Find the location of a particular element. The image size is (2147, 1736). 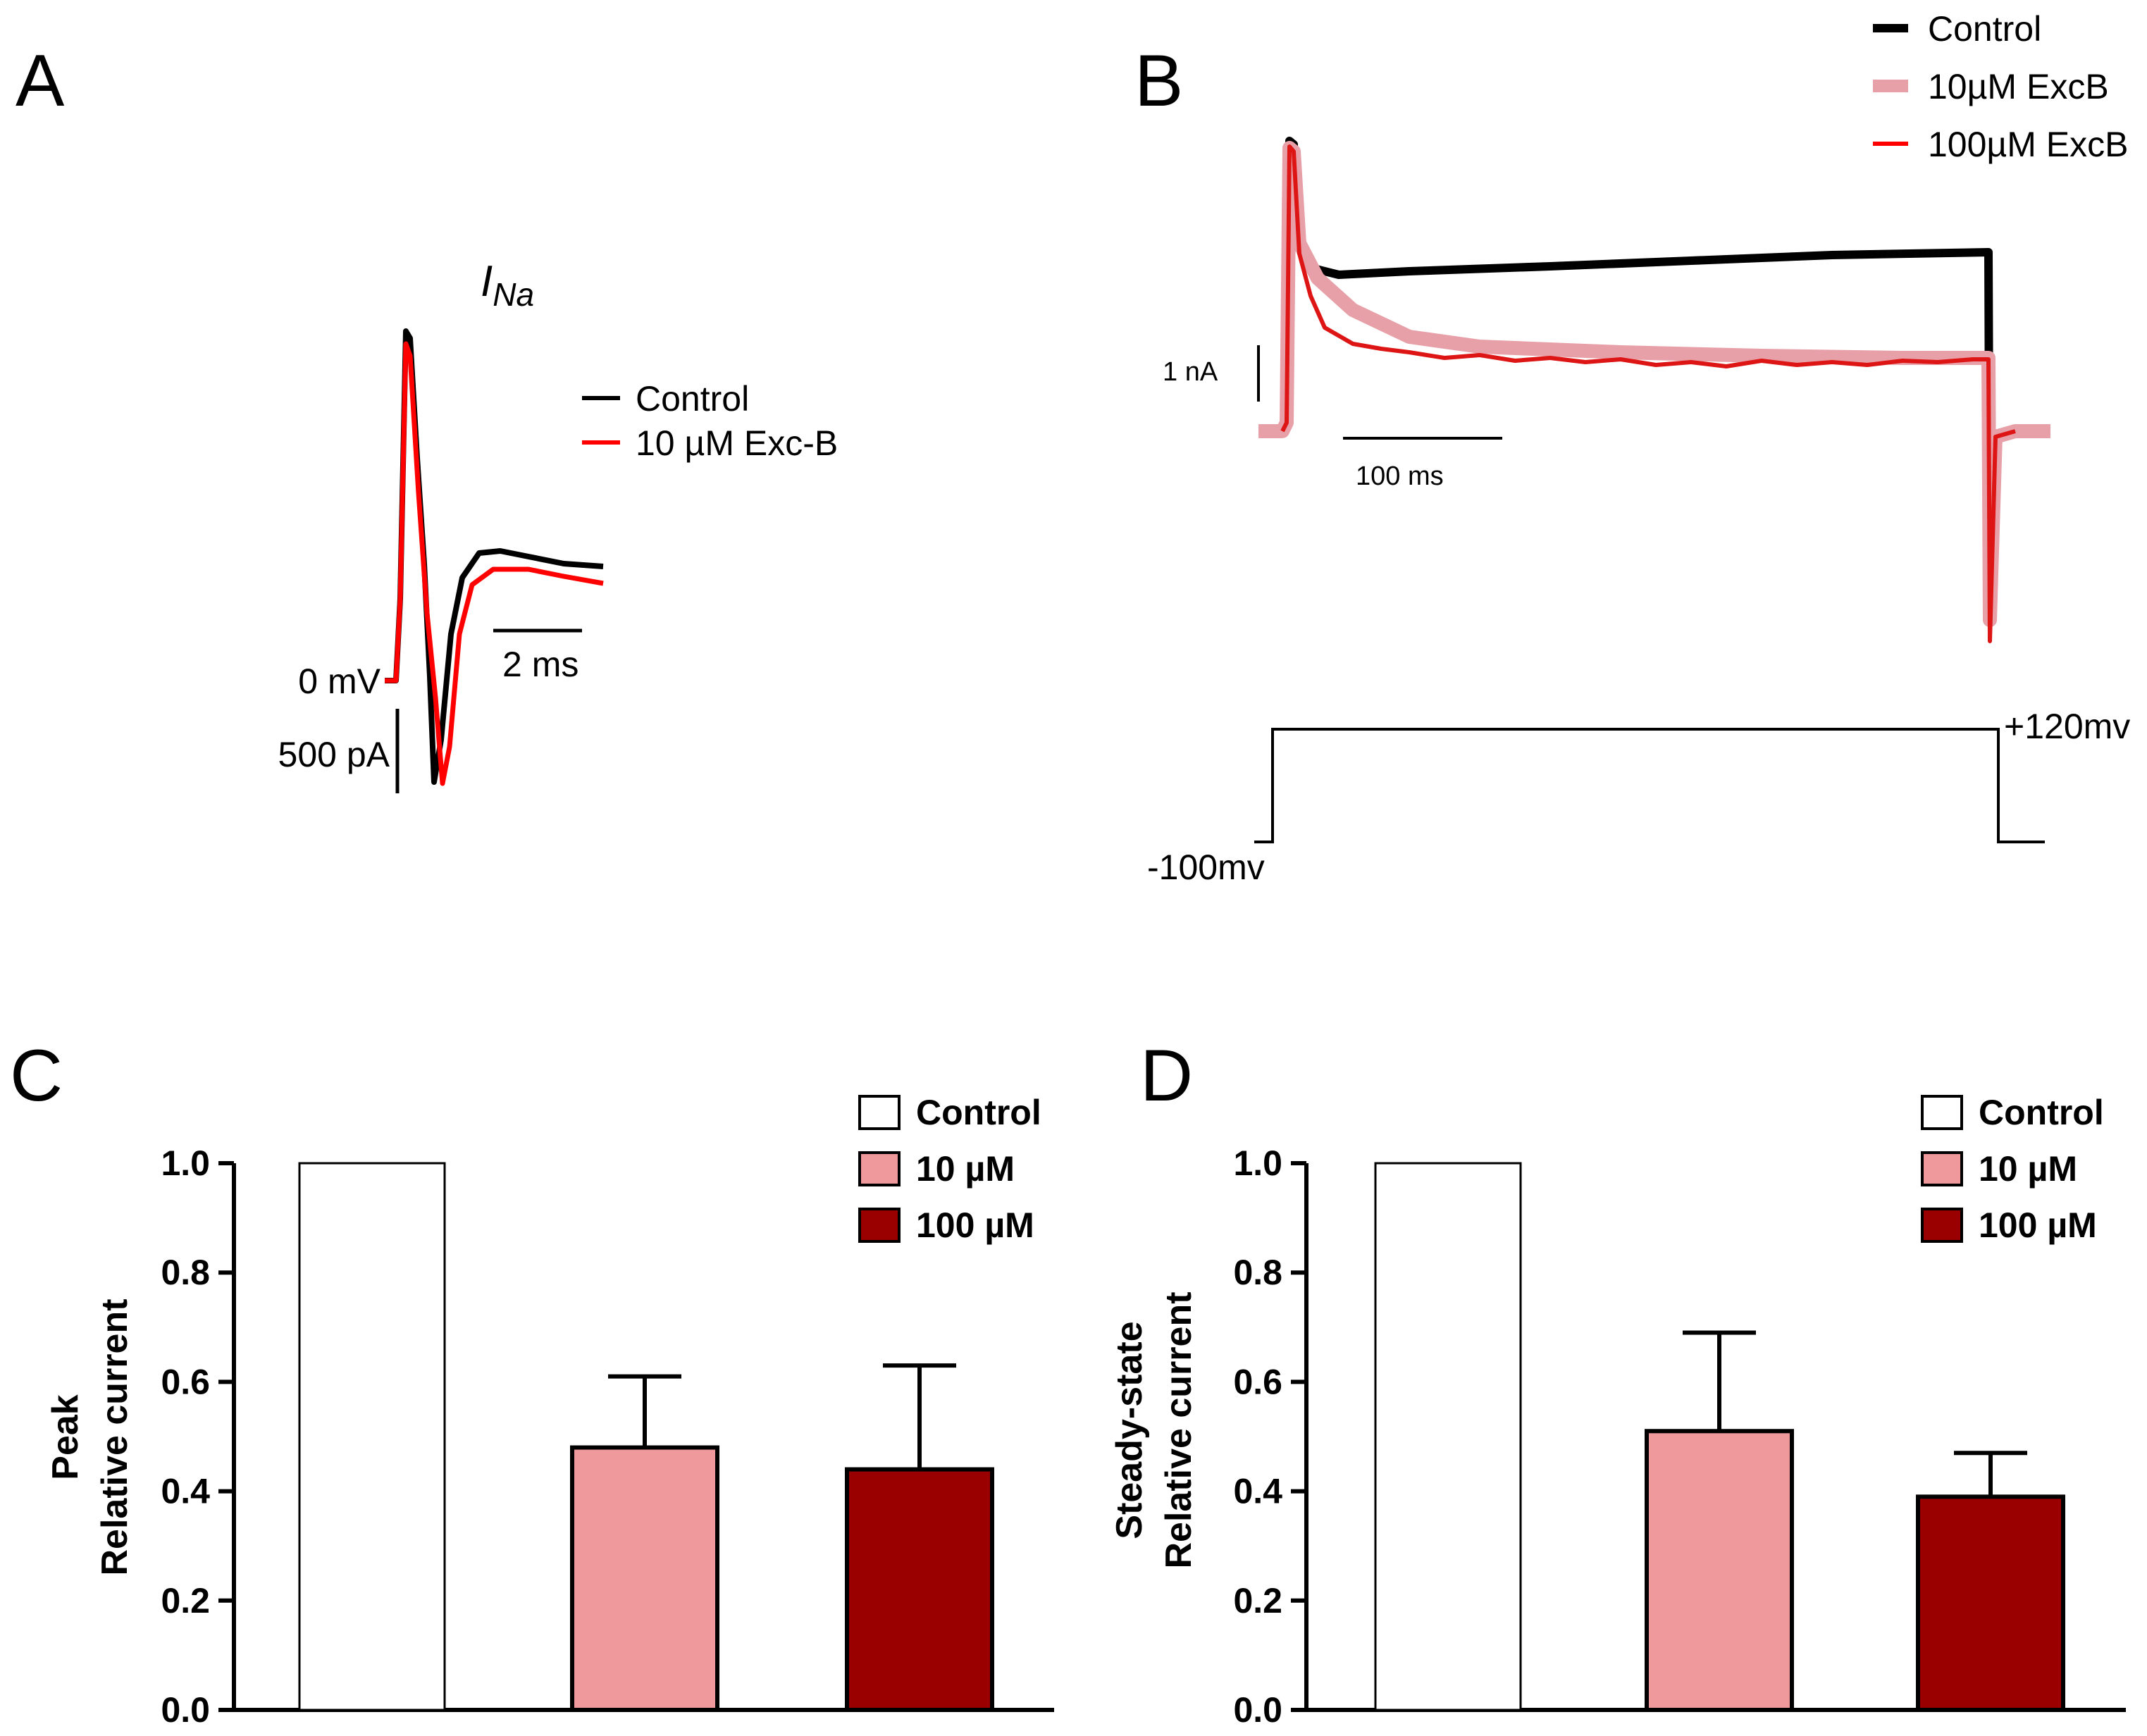

panel-c-ytick-label: 0.2 is located at coordinates (185, 1601).